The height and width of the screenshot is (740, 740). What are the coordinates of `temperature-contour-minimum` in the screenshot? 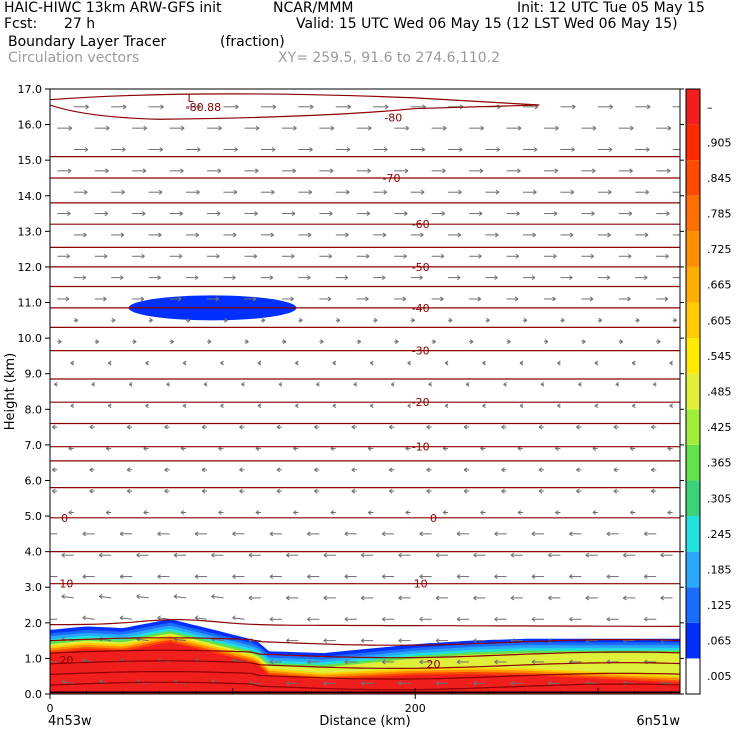 It's located at (295, 106).